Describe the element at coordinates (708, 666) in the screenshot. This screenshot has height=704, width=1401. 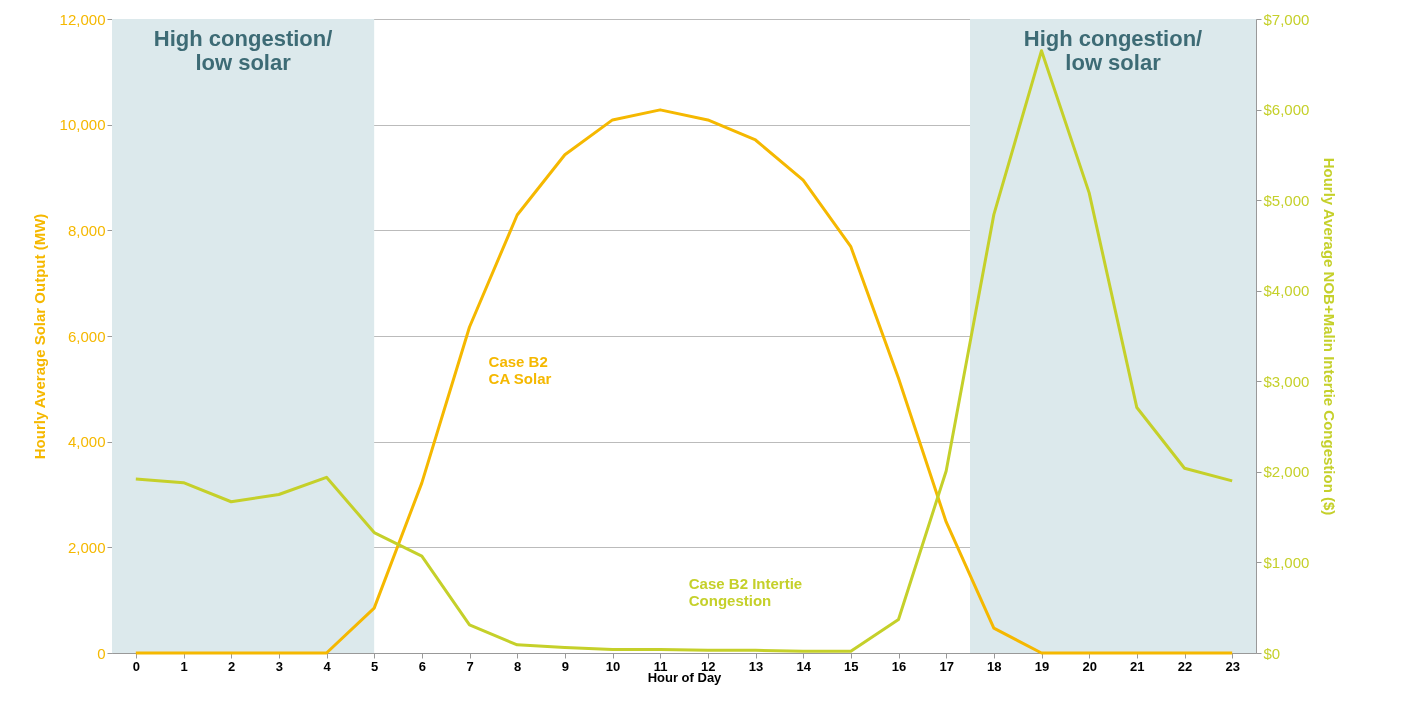
I see `x-tick-label: 12` at that location.